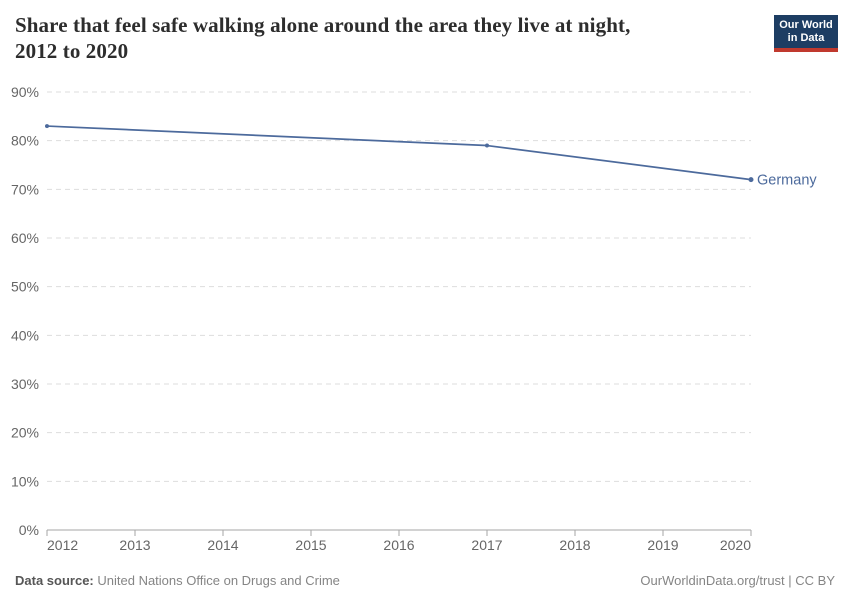 This screenshot has width=850, height=600. Describe the element at coordinates (25, 384) in the screenshot. I see `y-axis-tick-label: 30%` at that location.